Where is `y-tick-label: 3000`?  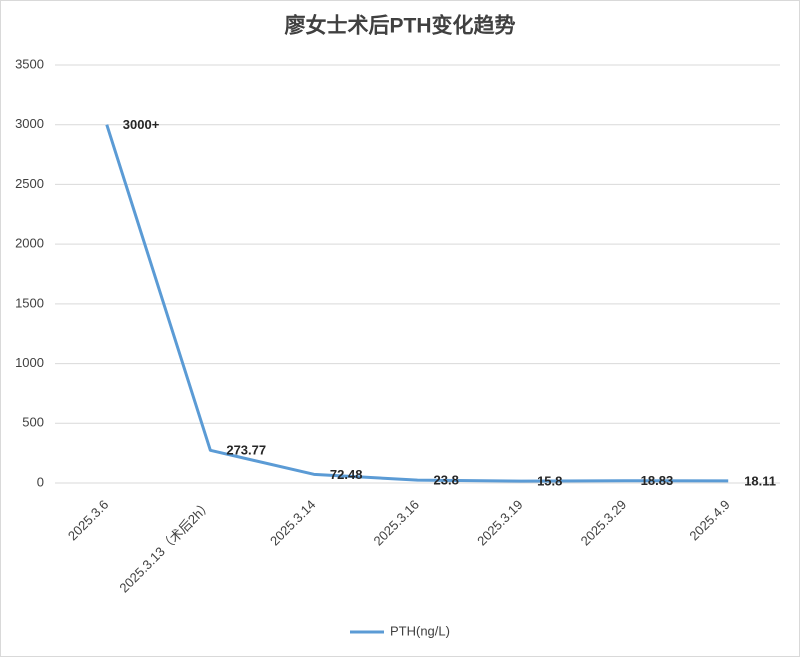
y-tick-label: 3000 is located at coordinates (29, 123).